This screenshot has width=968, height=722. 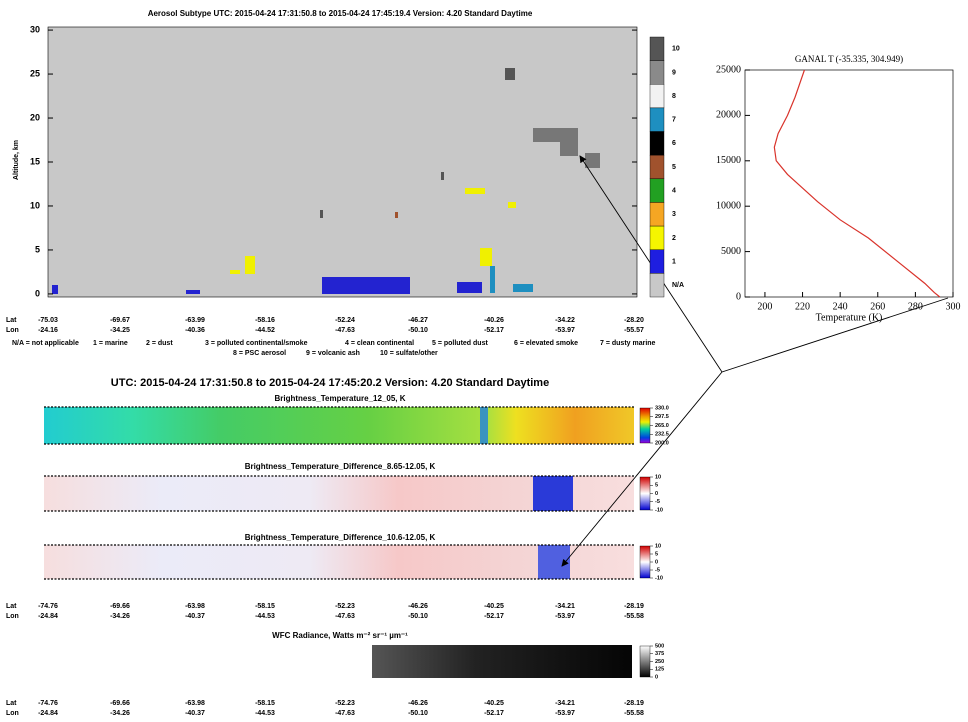 I want to click on lat-value: -28.19, so click(x=634, y=703).